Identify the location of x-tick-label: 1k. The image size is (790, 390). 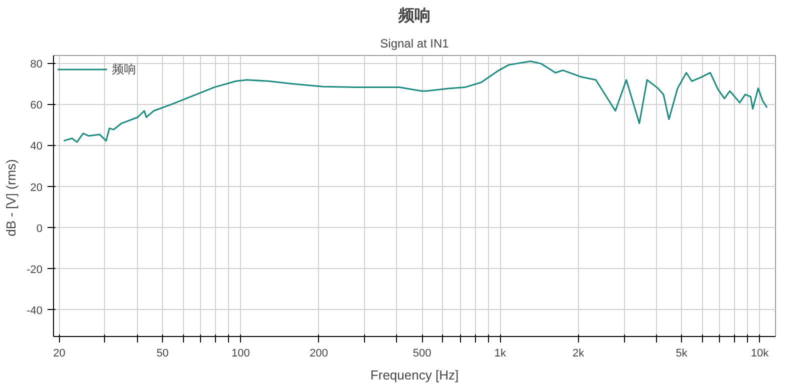
(500, 354).